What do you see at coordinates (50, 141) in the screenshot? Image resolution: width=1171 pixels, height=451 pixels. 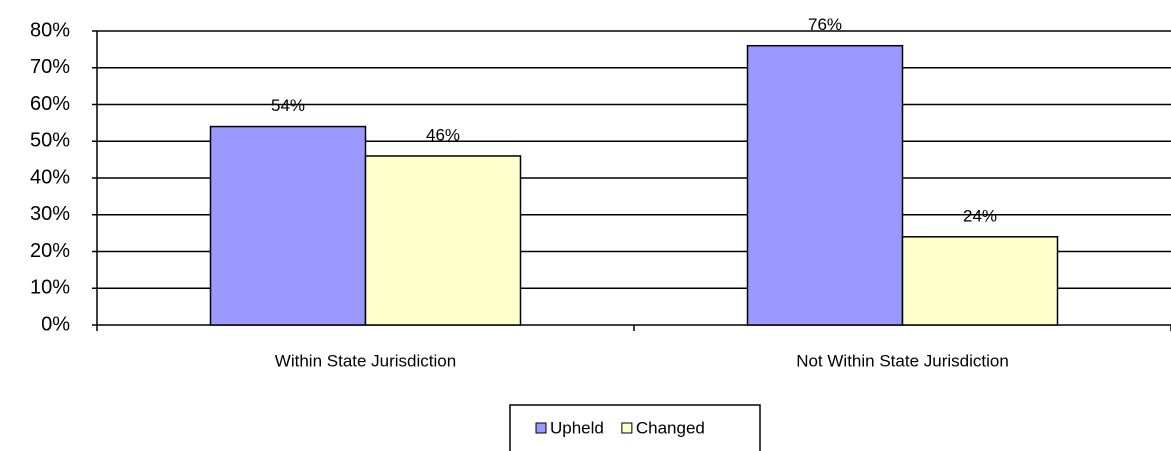 I see `y-tick-label: 50%` at bounding box center [50, 141].